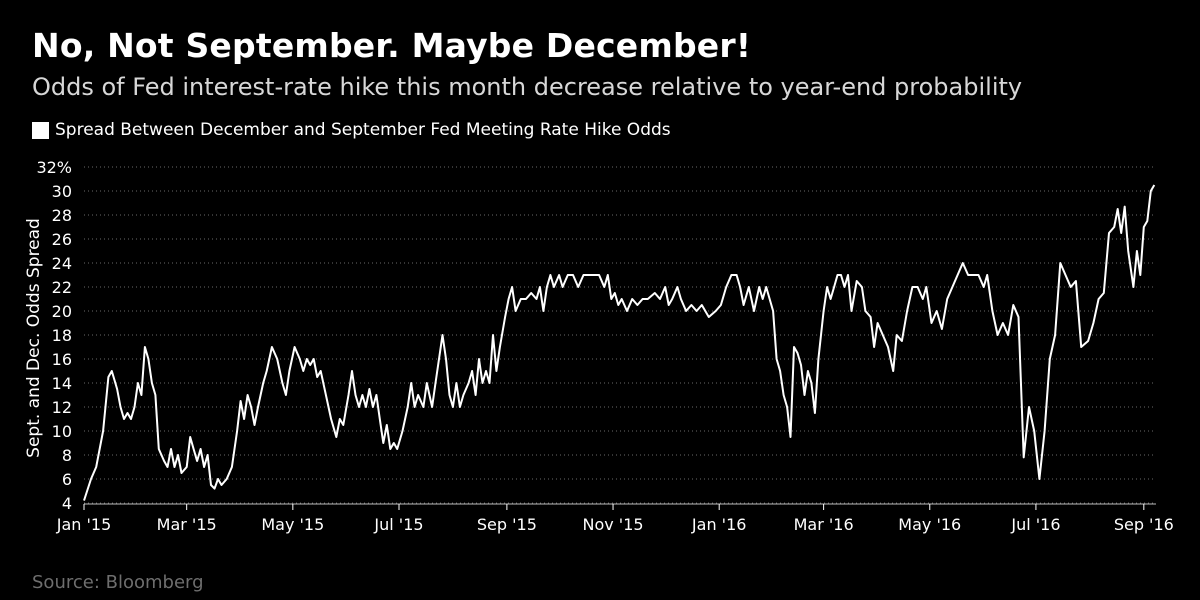  Describe the element at coordinates (62, 263) in the screenshot. I see `y-tick-label: 24` at that location.